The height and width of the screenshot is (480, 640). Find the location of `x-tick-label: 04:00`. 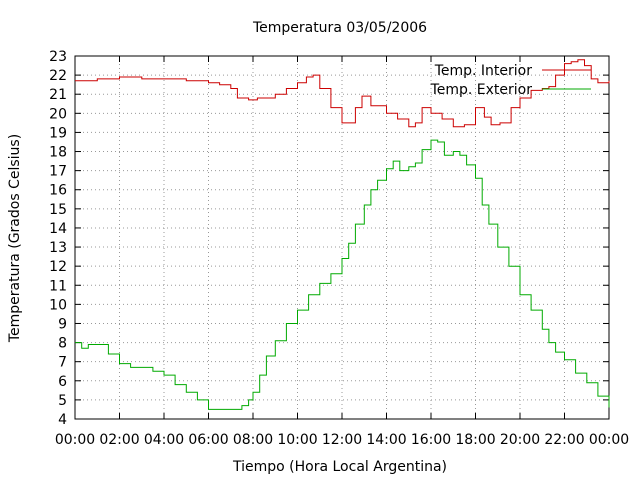

x-tick-label: 04:00 is located at coordinates (164, 440).